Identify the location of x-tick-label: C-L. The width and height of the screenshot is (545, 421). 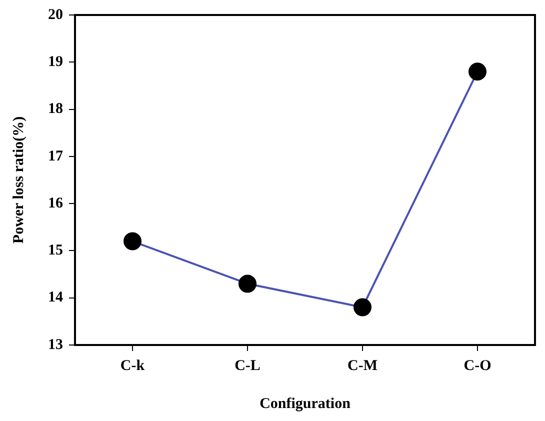
(247, 366).